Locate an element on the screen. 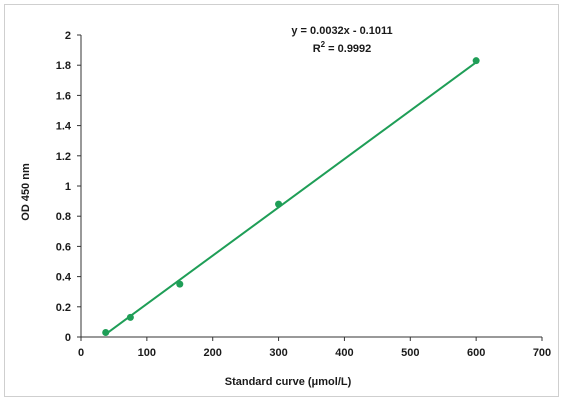  regression-equation: y = 0.0032x - 0.1011 is located at coordinates (341, 31).